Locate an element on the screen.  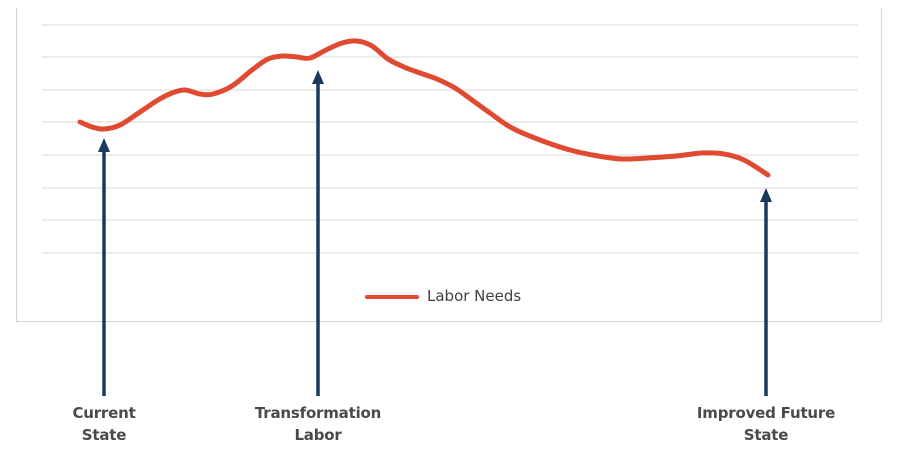
legend-label: Labor Needs is located at coordinates (474, 296).